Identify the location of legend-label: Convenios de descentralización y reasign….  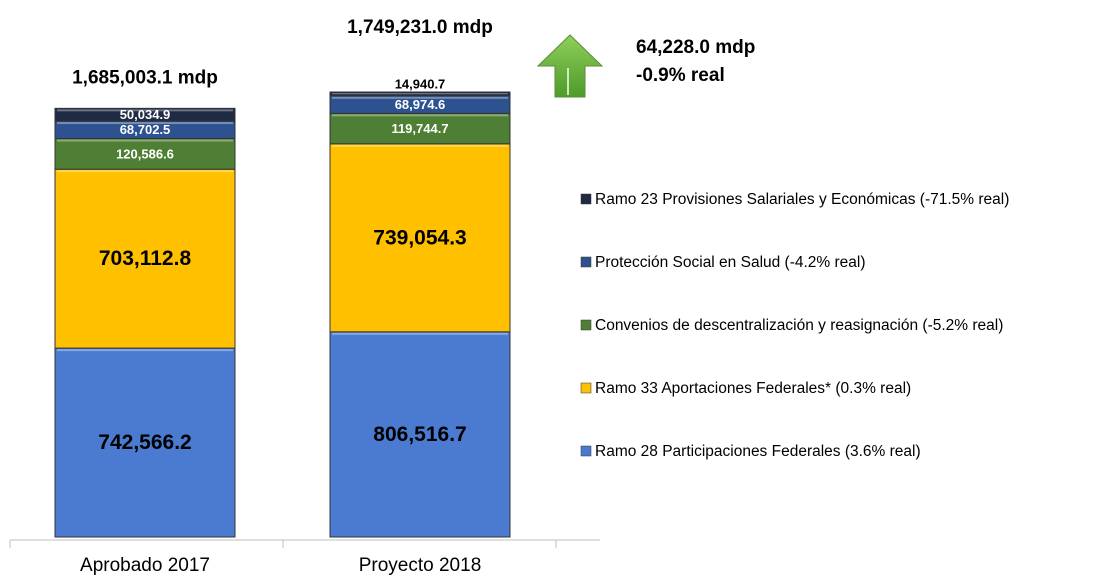
(799, 325).